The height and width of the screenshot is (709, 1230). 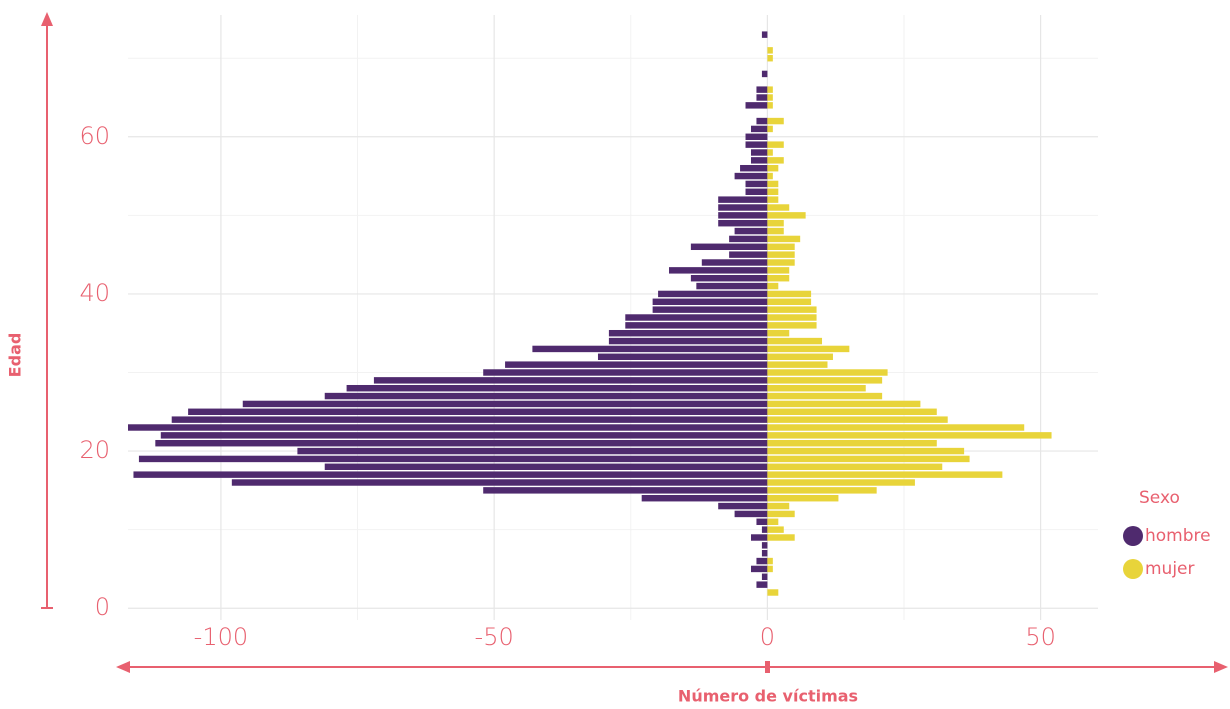 What do you see at coordinates (94, 450) in the screenshot?
I see `y-tick-label: 20` at bounding box center [94, 450].